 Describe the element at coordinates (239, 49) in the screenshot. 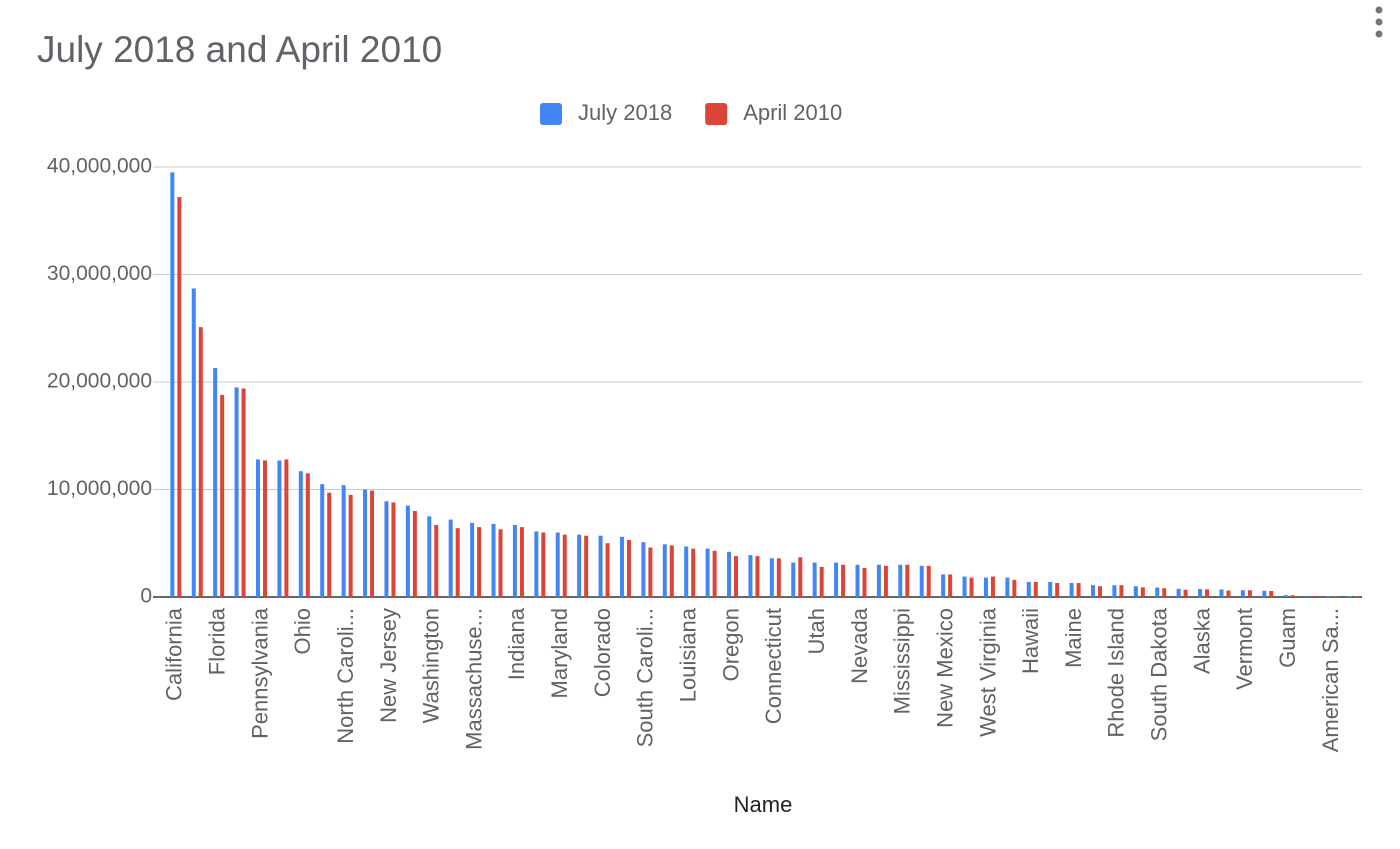

I see `chart-title: July 2018 and April 2010` at that location.